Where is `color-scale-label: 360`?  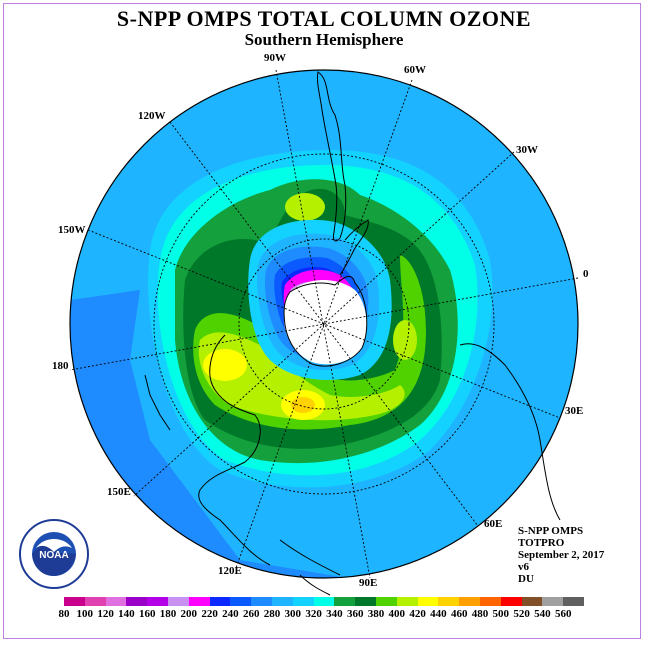 color-scale-label: 360 is located at coordinates (355, 614).